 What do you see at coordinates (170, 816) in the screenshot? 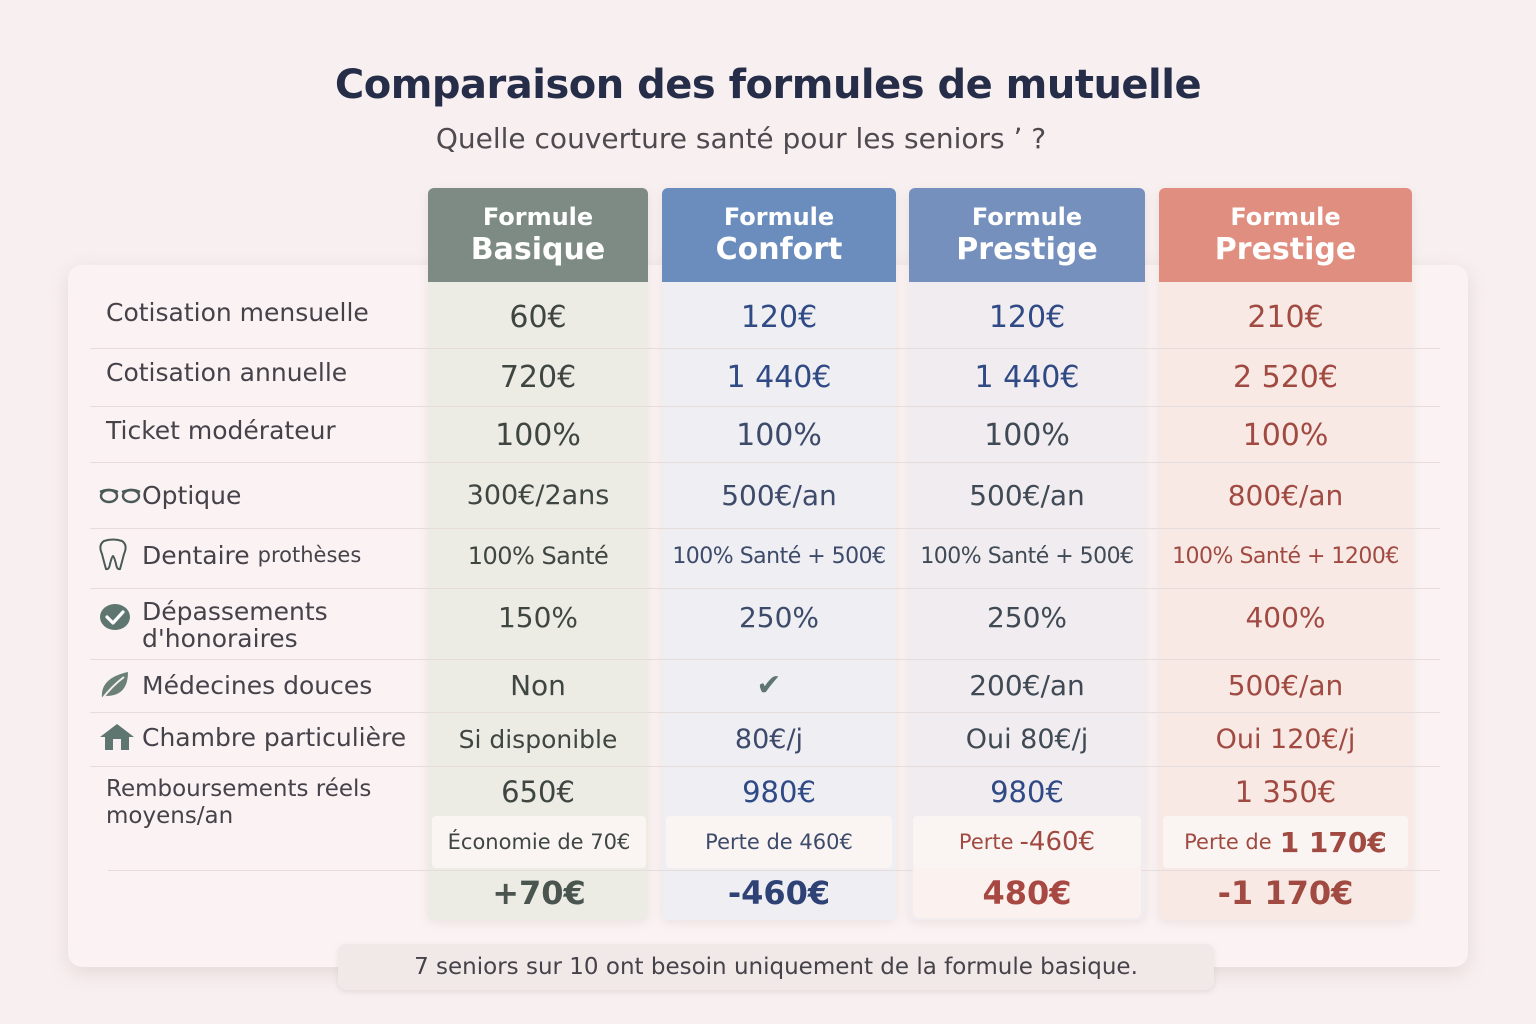
I see `row-label-text-line2: moyens/an` at bounding box center [170, 816].